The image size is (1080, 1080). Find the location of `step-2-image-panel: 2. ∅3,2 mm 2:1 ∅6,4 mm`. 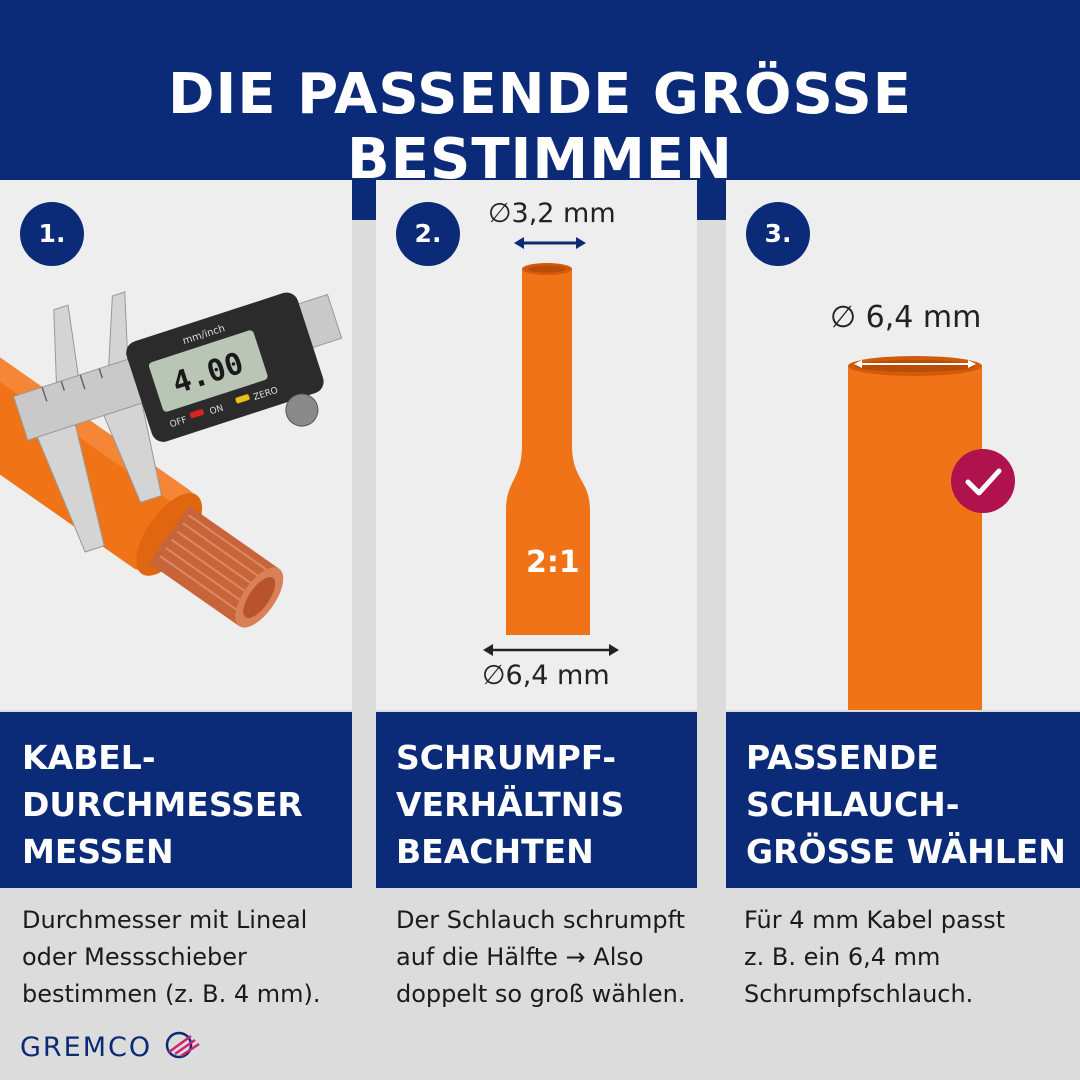

step-2-image-panel: 2. ∅3,2 mm 2:1 ∅6,4 mm is located at coordinates (536, 445).